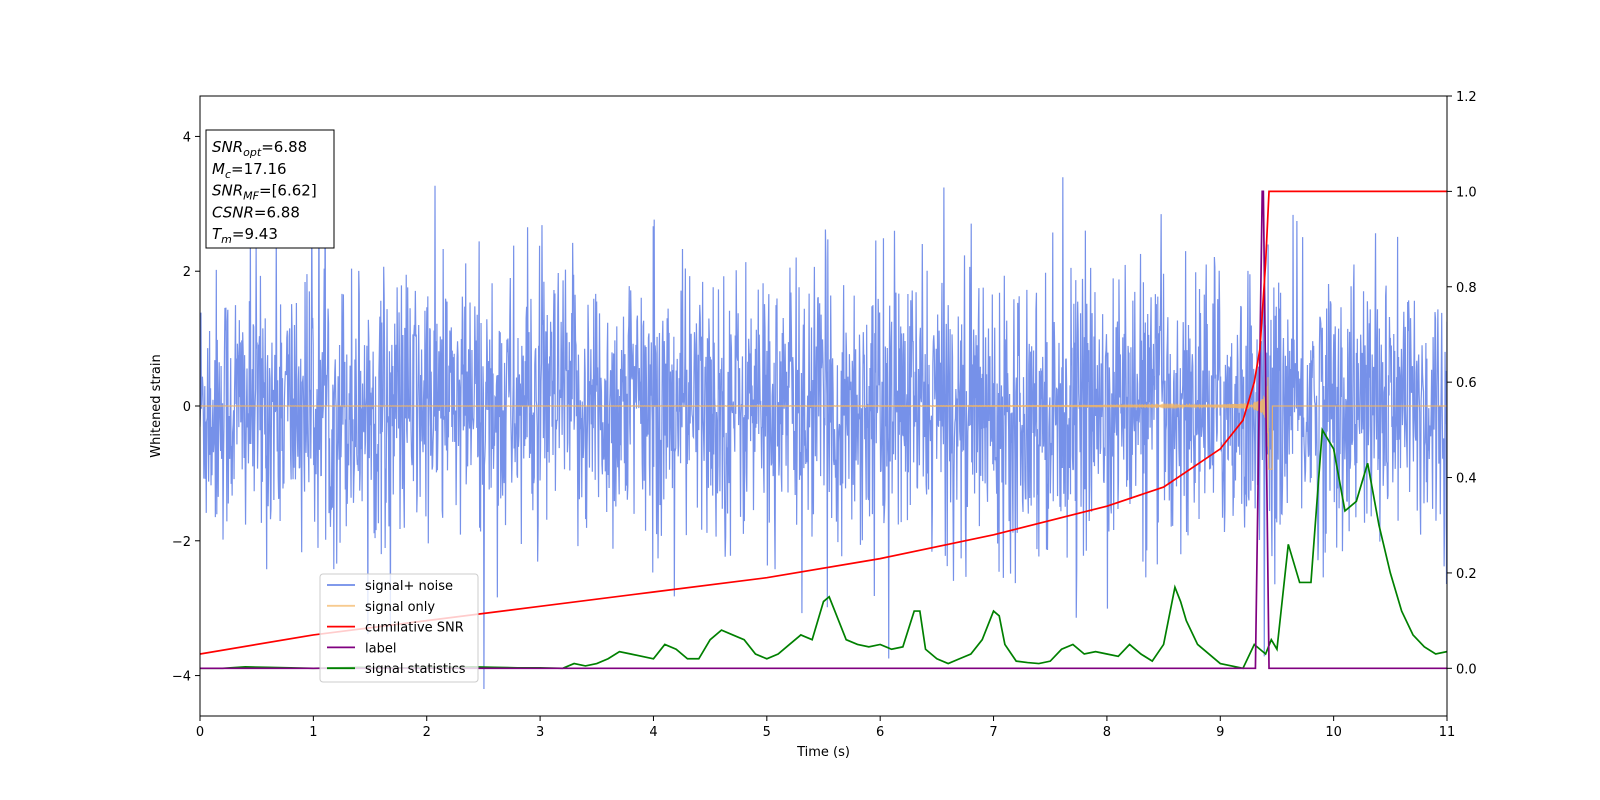 The height and width of the screenshot is (800, 1600). What do you see at coordinates (380, 648) in the screenshot?
I see `legend-label-3: label` at bounding box center [380, 648].